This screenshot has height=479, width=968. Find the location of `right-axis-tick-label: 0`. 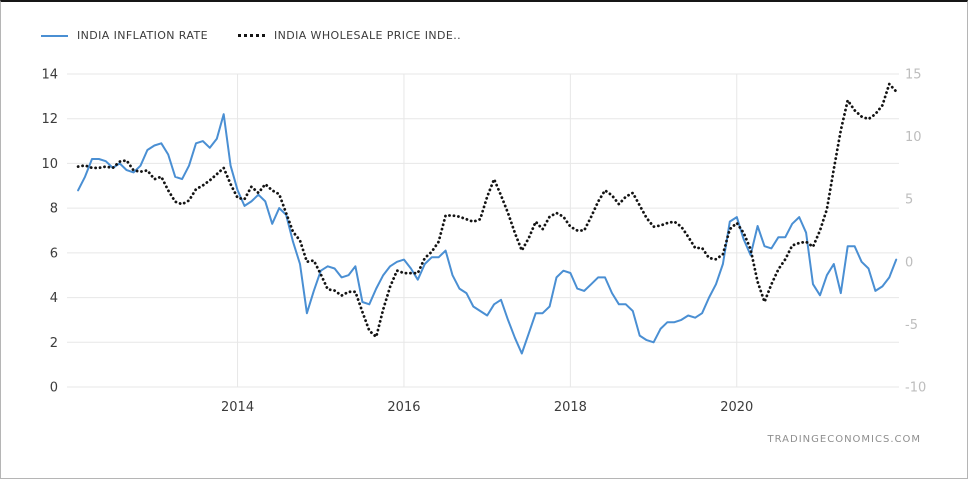

right-axis-tick-label: 0 is located at coordinates (909, 262).